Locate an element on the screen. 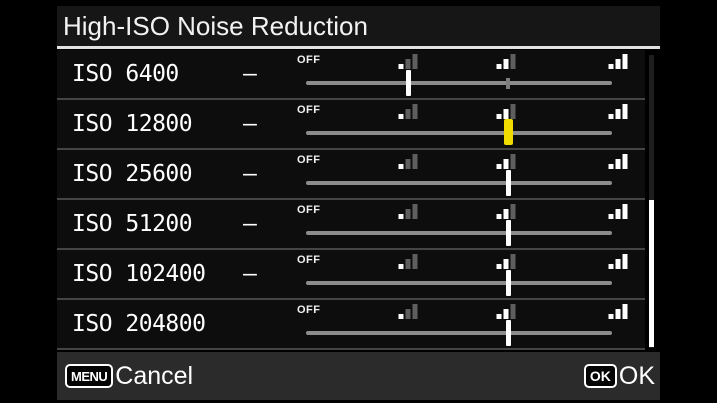 This screenshot has width=717, height=403. menu-button-badge: MENU is located at coordinates (89, 376).